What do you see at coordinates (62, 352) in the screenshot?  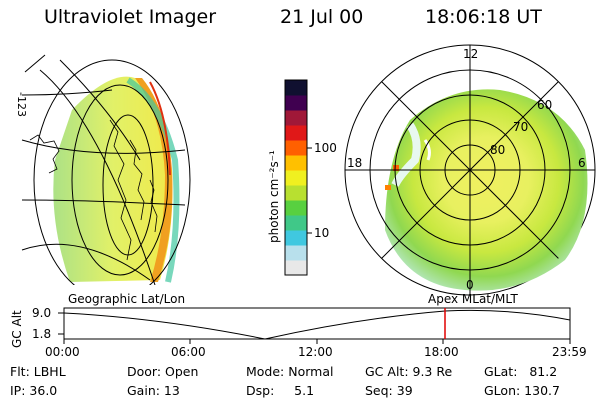 I see `x-tick-0000: 00:00` at bounding box center [62, 352].